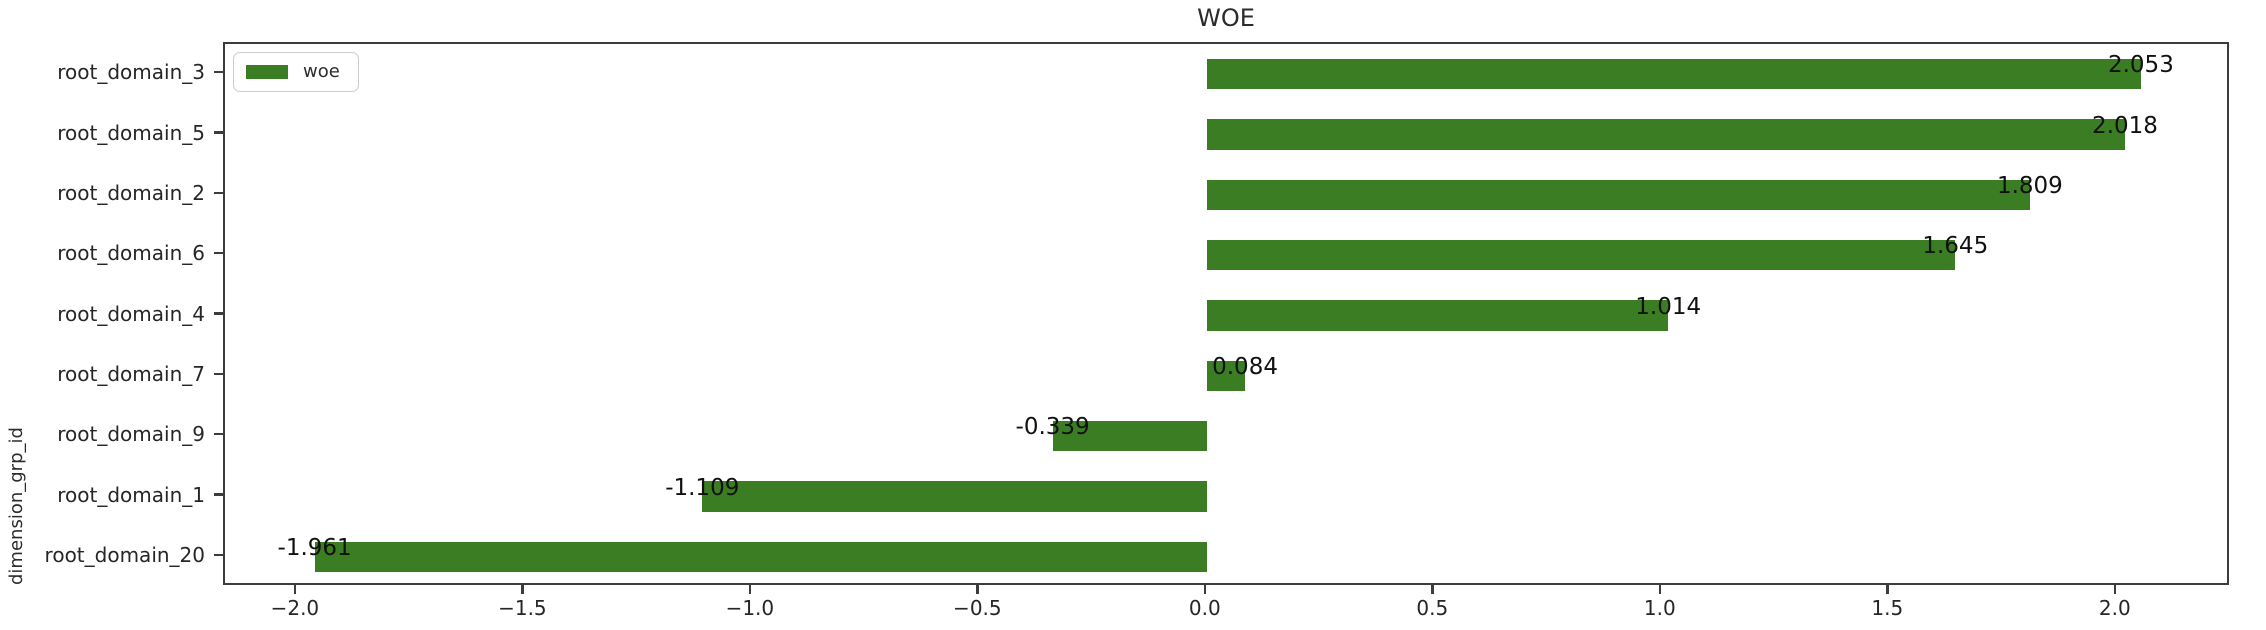 This screenshot has width=2266, height=630. Describe the element at coordinates (1432, 608) in the screenshot. I see `x-tick-label-0.5: 0.5` at that location.